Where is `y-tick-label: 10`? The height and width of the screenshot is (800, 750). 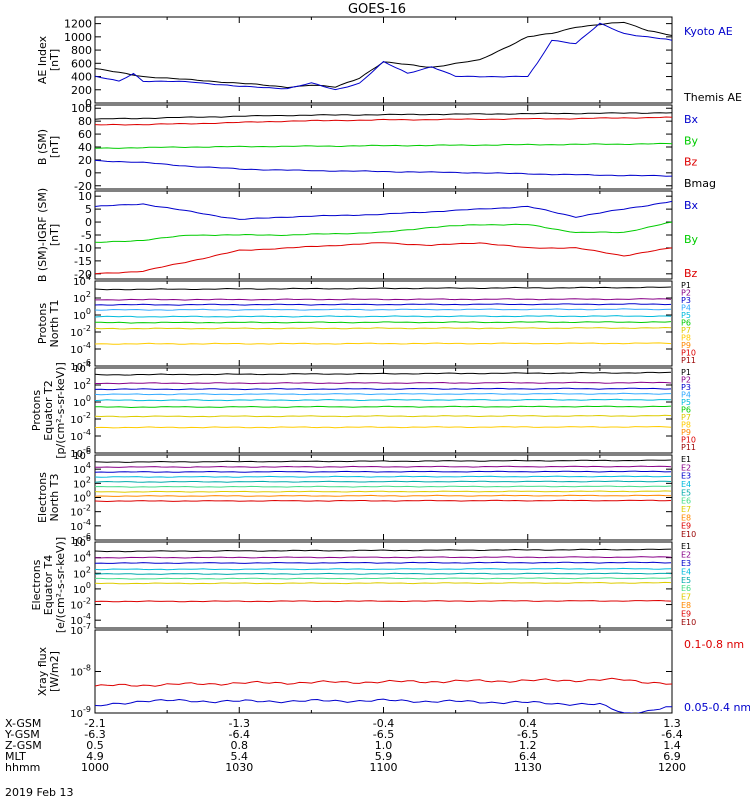
y-tick-label: 10 is located at coordinates (85, 196).